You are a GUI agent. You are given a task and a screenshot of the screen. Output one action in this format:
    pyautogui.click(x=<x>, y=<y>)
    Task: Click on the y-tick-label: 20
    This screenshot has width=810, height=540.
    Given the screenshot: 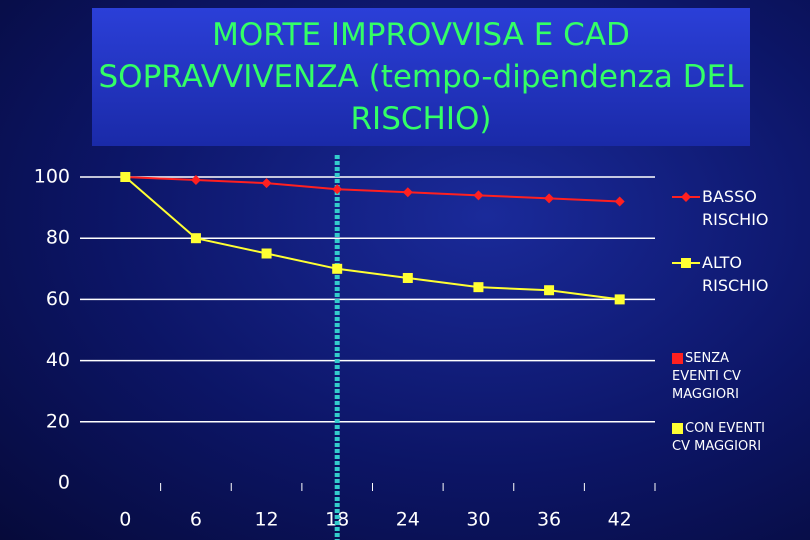 What is the action you would take?
    pyautogui.click(x=58, y=421)
    